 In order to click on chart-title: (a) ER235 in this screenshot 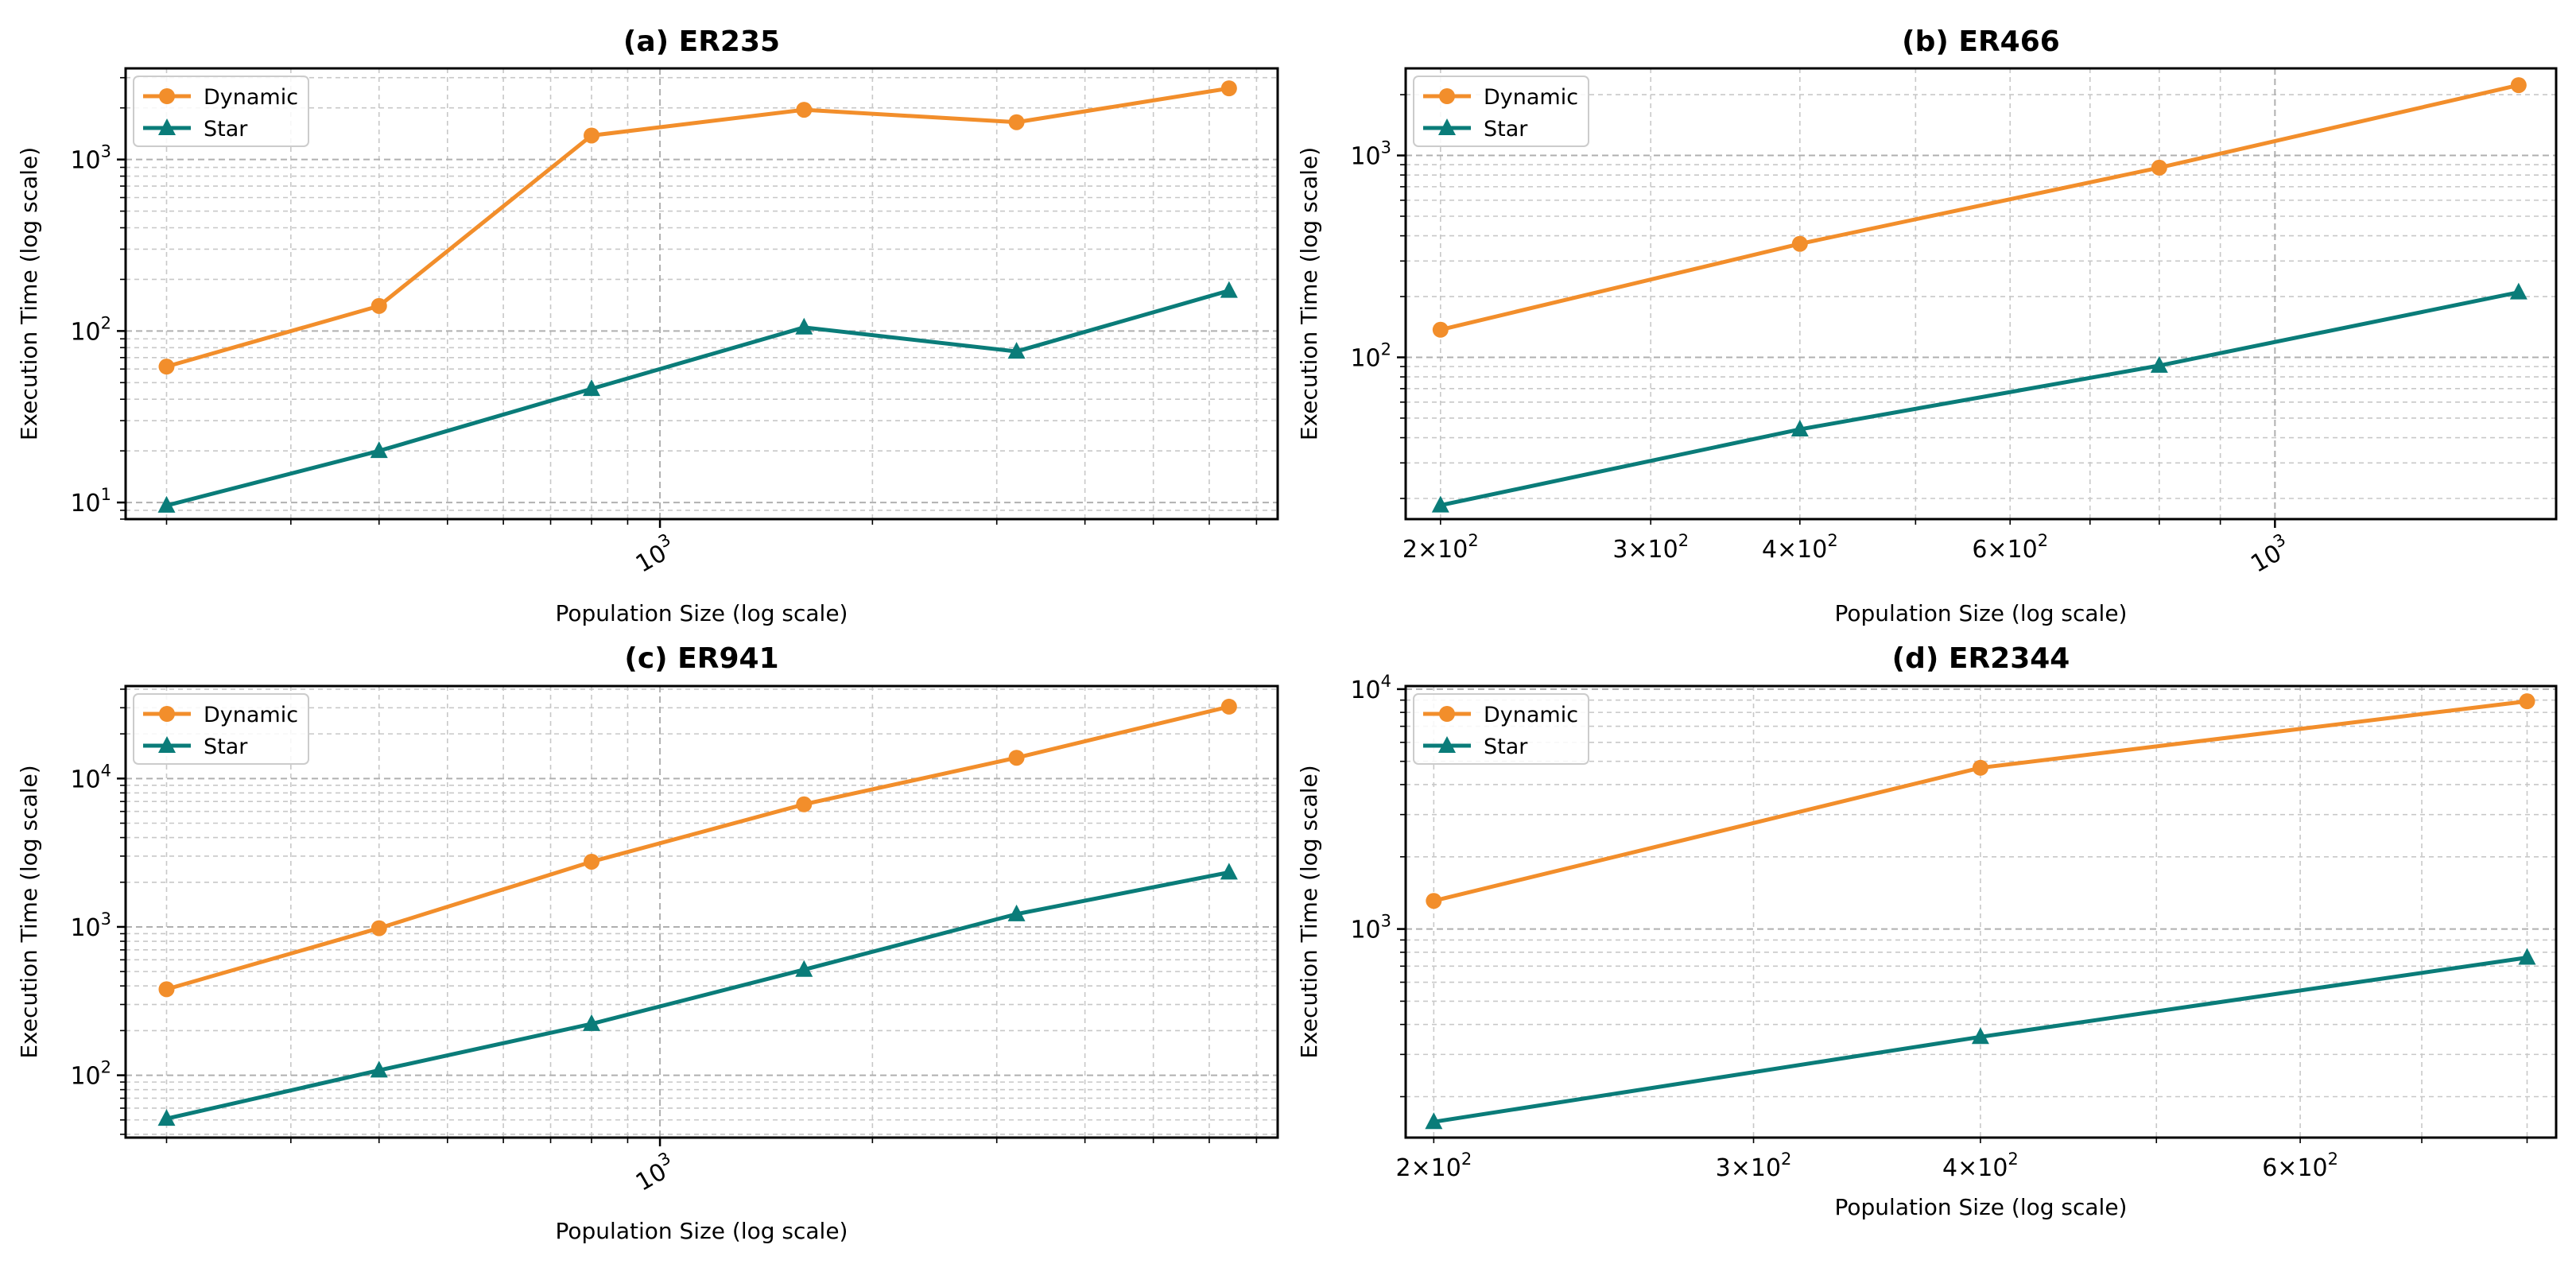, I will do `click(702, 41)`.